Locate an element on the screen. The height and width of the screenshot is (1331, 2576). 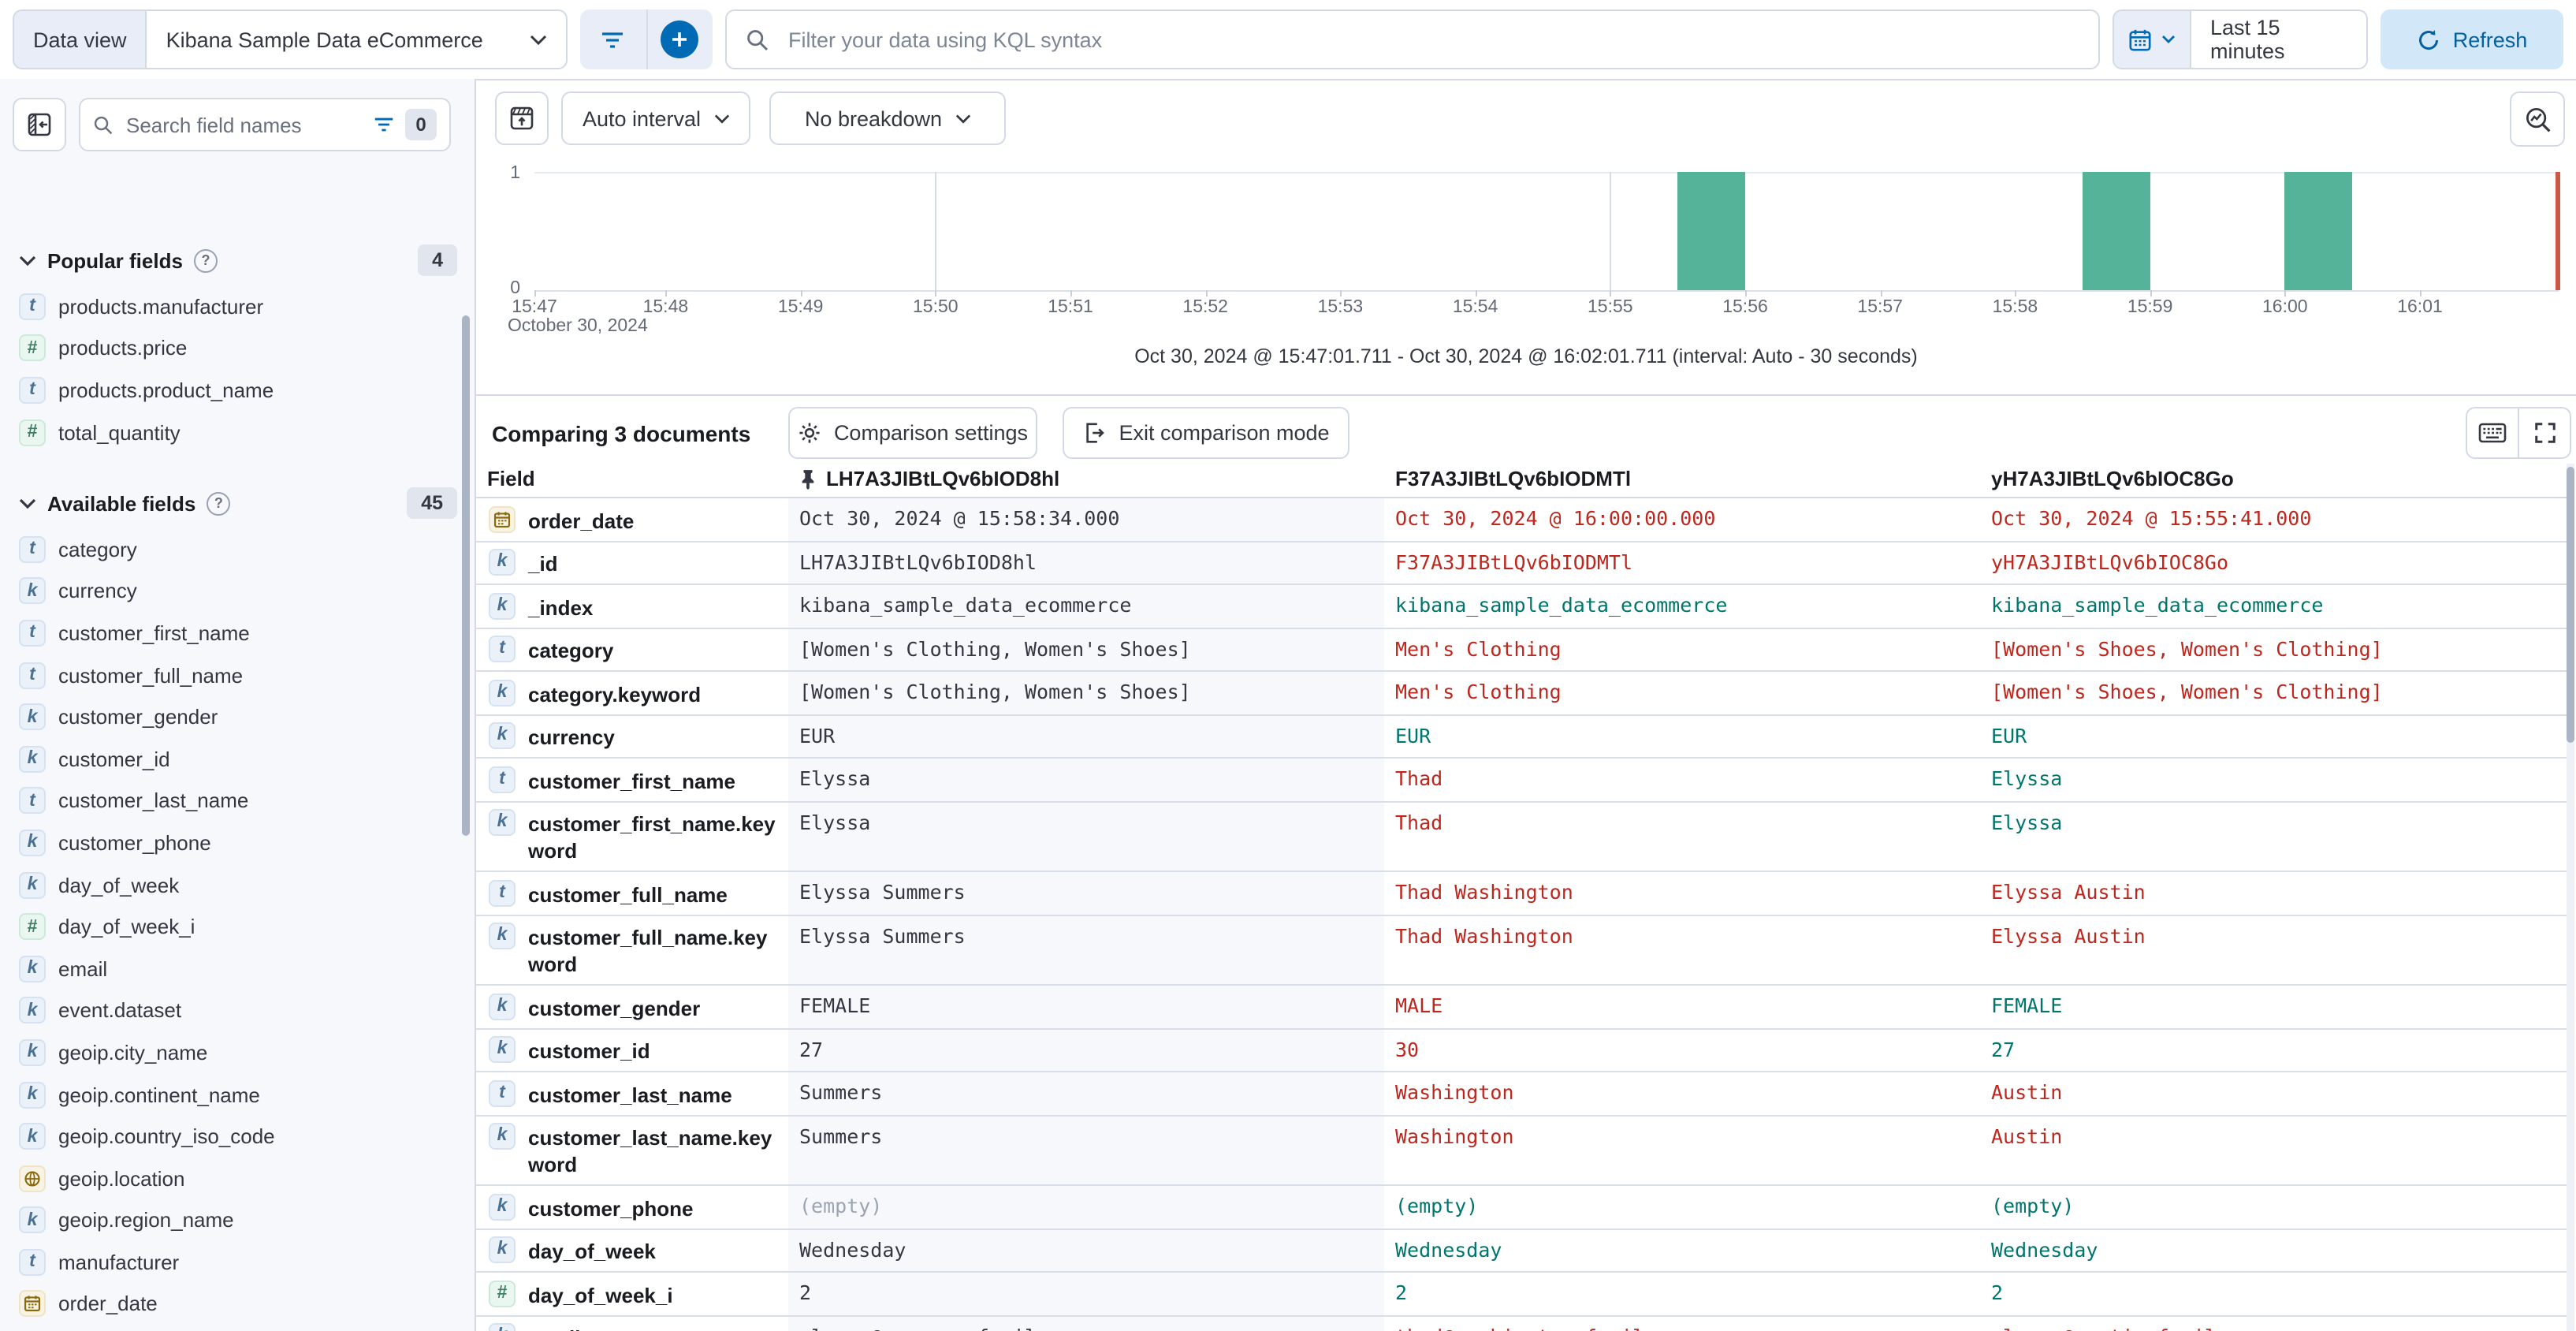
filters-menu-button is located at coordinates (613, 39).